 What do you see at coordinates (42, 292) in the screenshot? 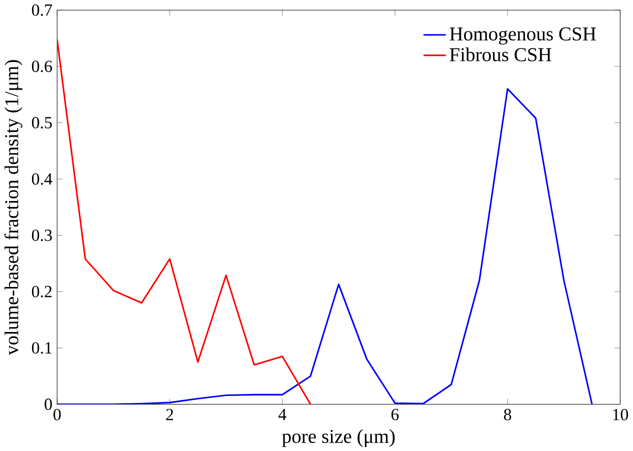
I see `y-tick-label: 0.2` at bounding box center [42, 292].